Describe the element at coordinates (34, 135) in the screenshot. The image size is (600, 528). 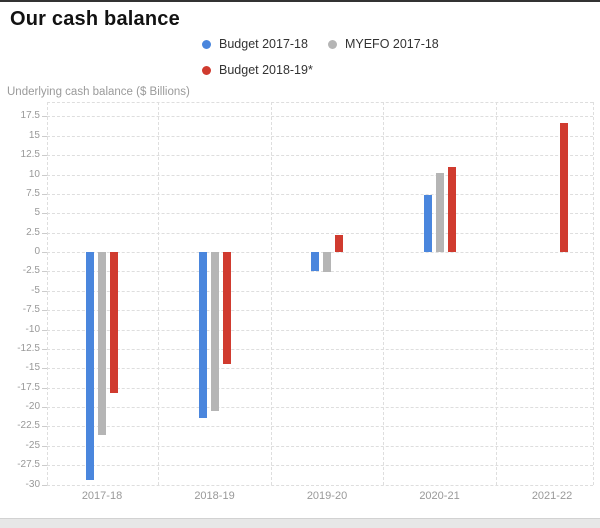
I see `y-tick-label: 15` at that location.